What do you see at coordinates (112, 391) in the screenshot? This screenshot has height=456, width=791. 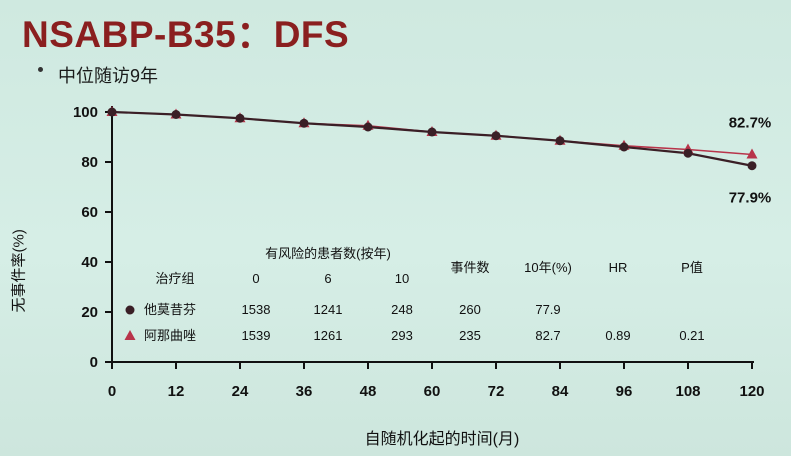 I see `x-tick-label: 0` at bounding box center [112, 391].